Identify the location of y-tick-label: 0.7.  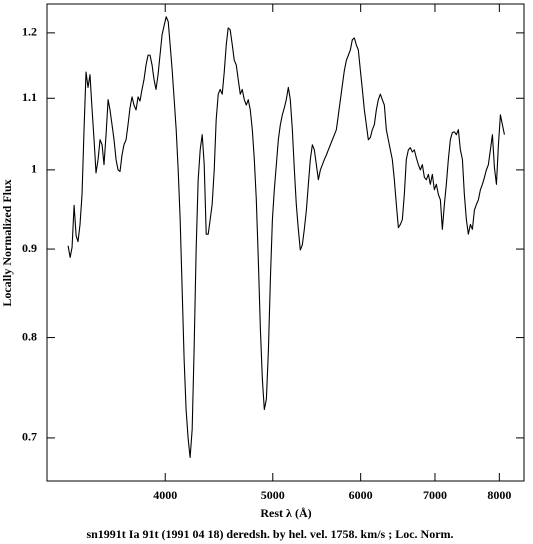
(29, 437).